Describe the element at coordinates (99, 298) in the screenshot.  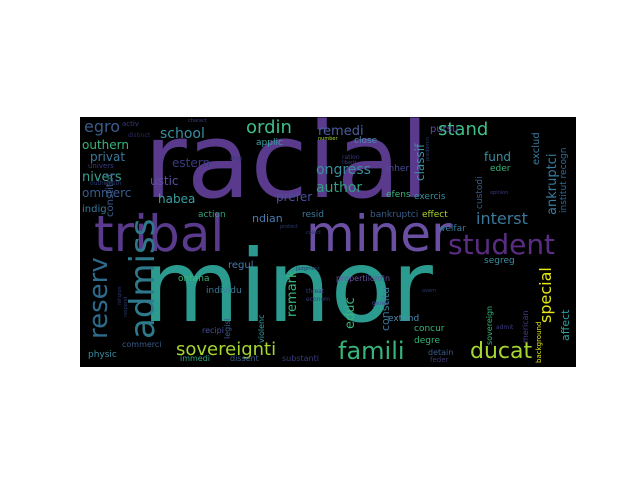
I see `word-reserv: reserv` at that location.